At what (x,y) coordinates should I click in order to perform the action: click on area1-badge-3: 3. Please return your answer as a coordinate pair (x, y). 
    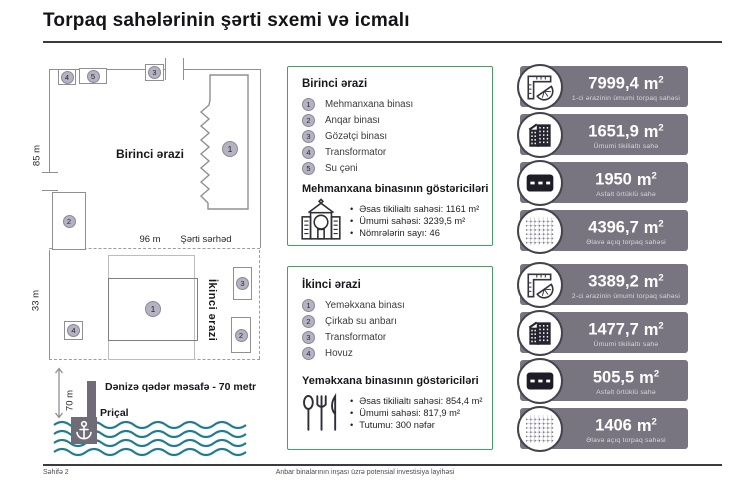
    Looking at the image, I should click on (154, 72).